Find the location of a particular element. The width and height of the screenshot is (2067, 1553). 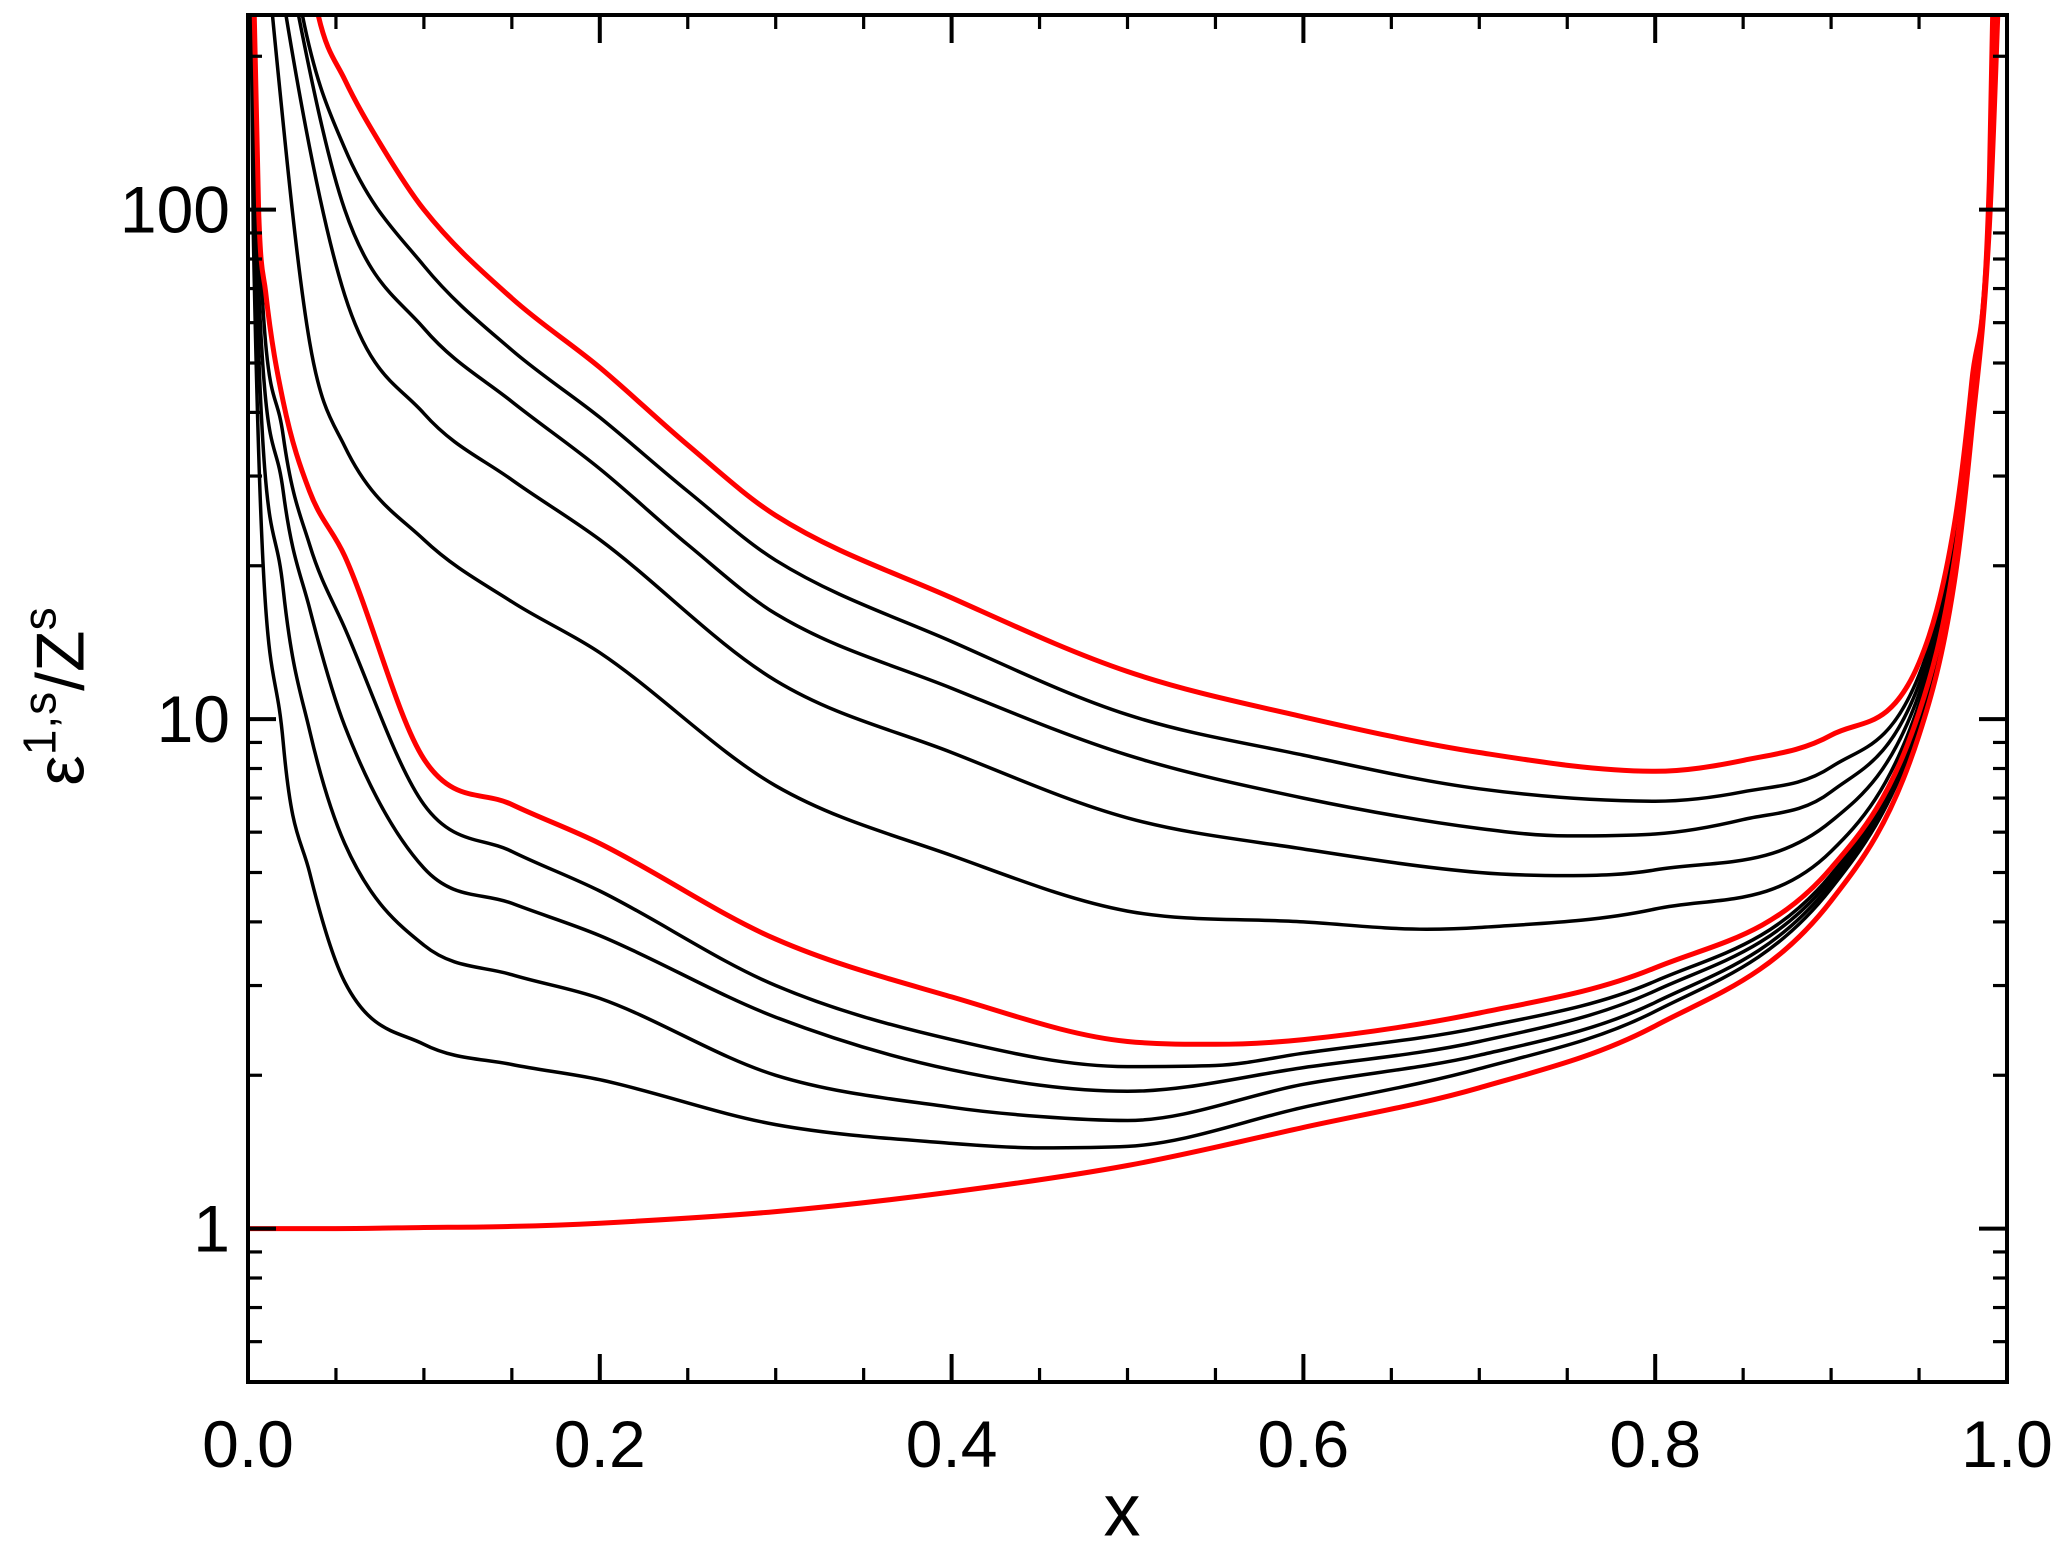

y-axis-title-superscript-s: s is located at coordinates (39, 618).